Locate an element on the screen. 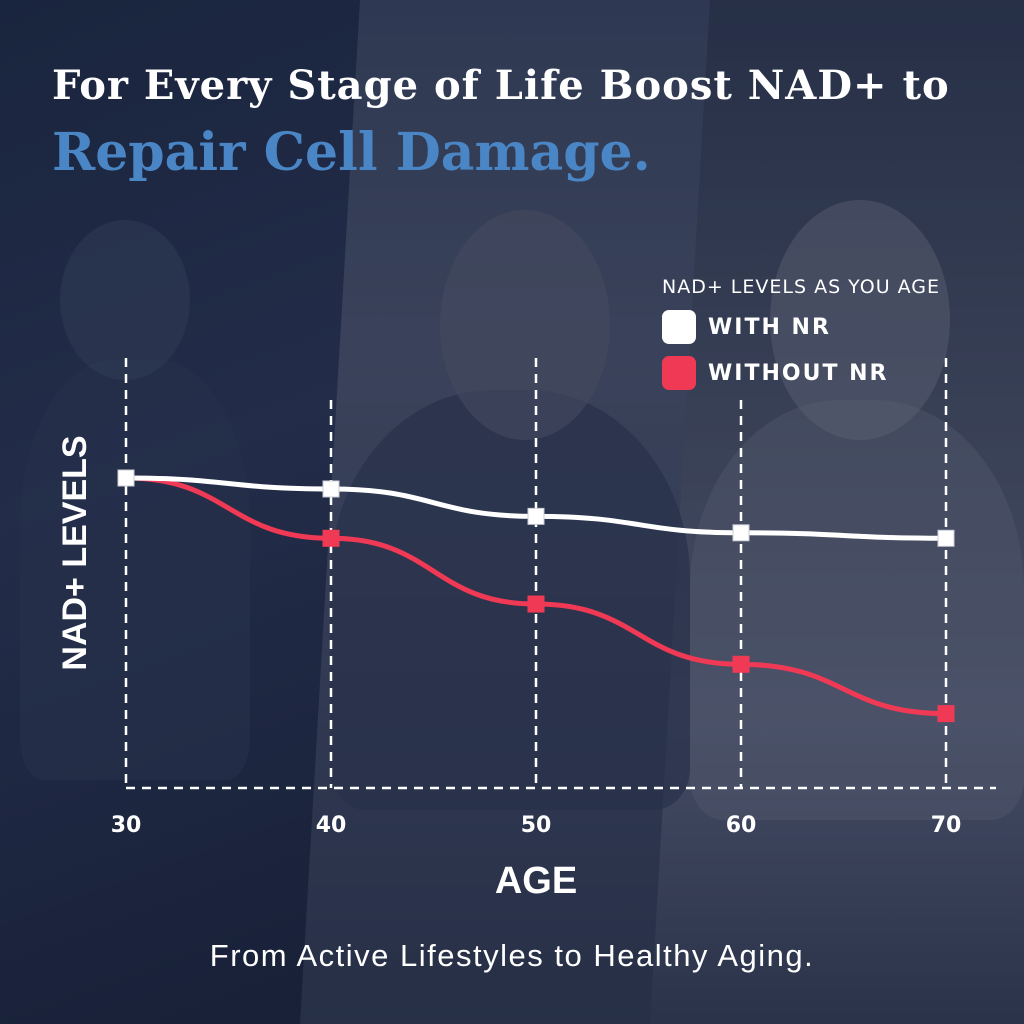  office-worker-head-silhouette is located at coordinates (525, 325).